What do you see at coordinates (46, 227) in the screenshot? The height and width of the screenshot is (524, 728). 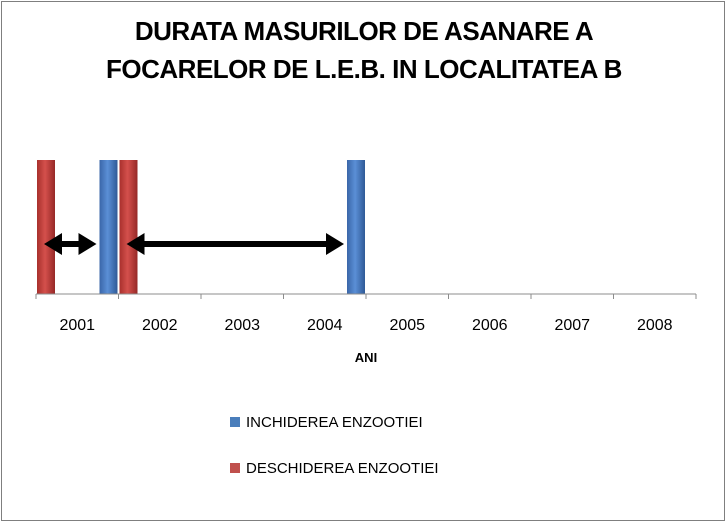 I see `bar-deschiderea-2001` at bounding box center [46, 227].